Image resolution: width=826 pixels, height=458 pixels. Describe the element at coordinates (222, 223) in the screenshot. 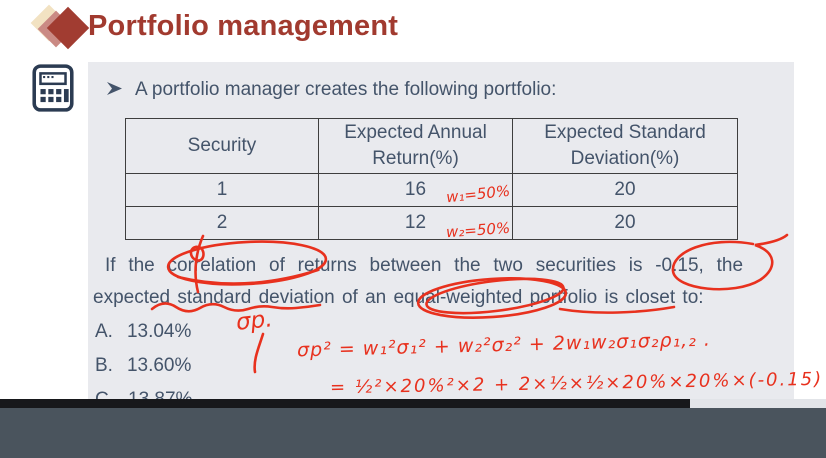

I see `cell-sec2: 2` at that location.